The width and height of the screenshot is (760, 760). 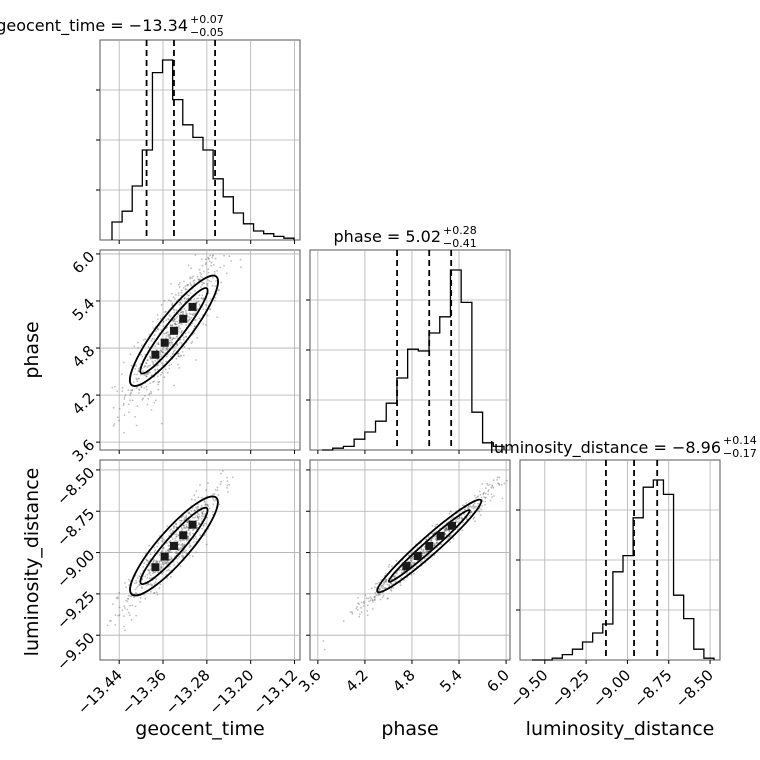 What do you see at coordinates (155, 567) in the screenshot?
I see `density-core-geocent_time-luminosity_distance` at bounding box center [155, 567].